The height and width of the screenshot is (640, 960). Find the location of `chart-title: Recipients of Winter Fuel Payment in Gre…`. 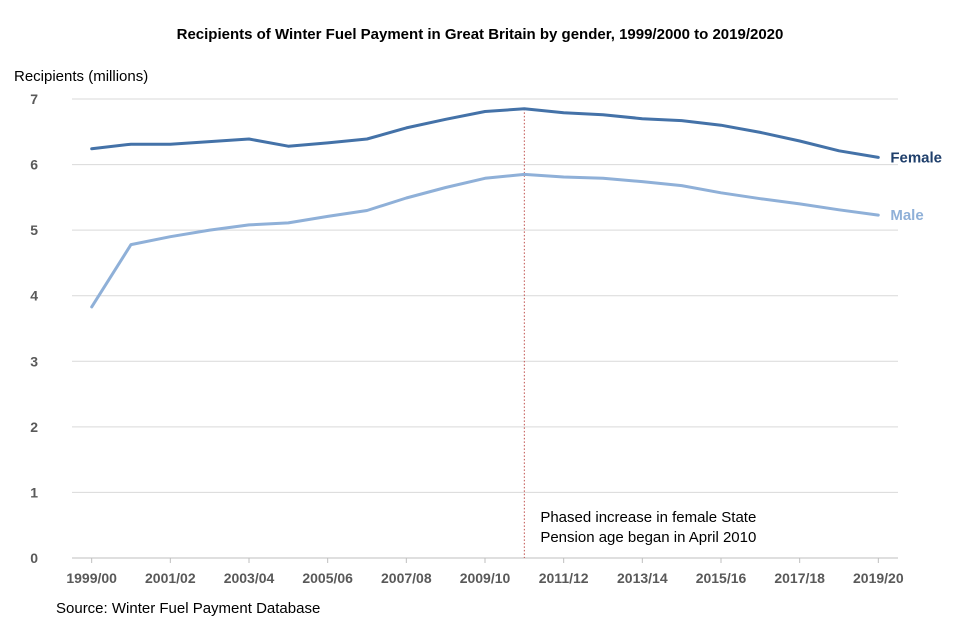

chart-title: Recipients of Winter Fuel Payment in Gre… is located at coordinates (480, 34).